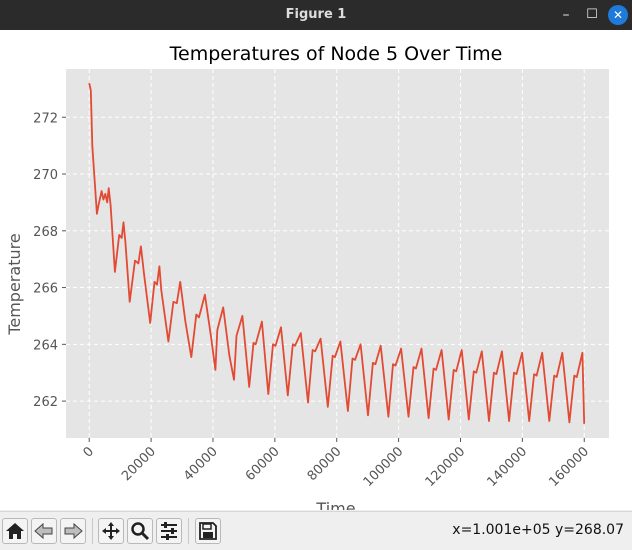  What do you see at coordinates (618, 15) in the screenshot?
I see `close-button: ✕` at bounding box center [618, 15].